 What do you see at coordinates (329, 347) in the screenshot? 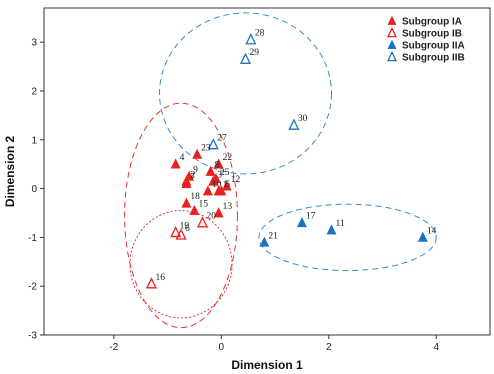
I see `x-tick-label: 2` at bounding box center [329, 347].